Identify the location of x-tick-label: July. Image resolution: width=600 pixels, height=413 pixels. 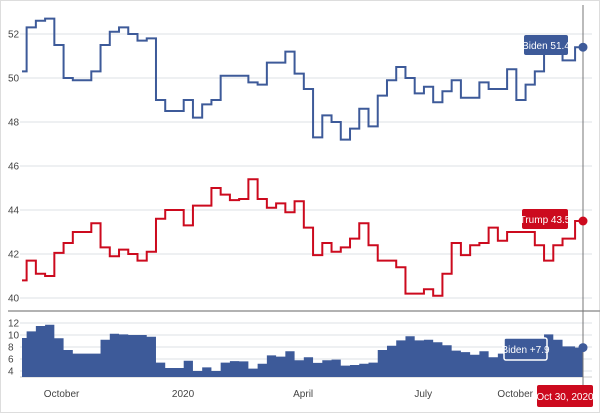
(423, 394).